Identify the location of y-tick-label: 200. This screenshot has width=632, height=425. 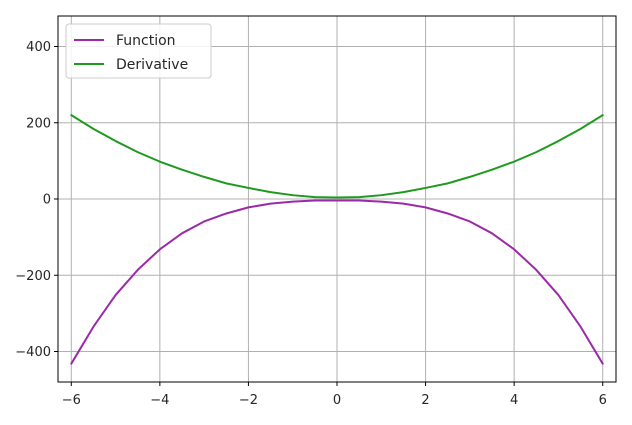
(38, 123).